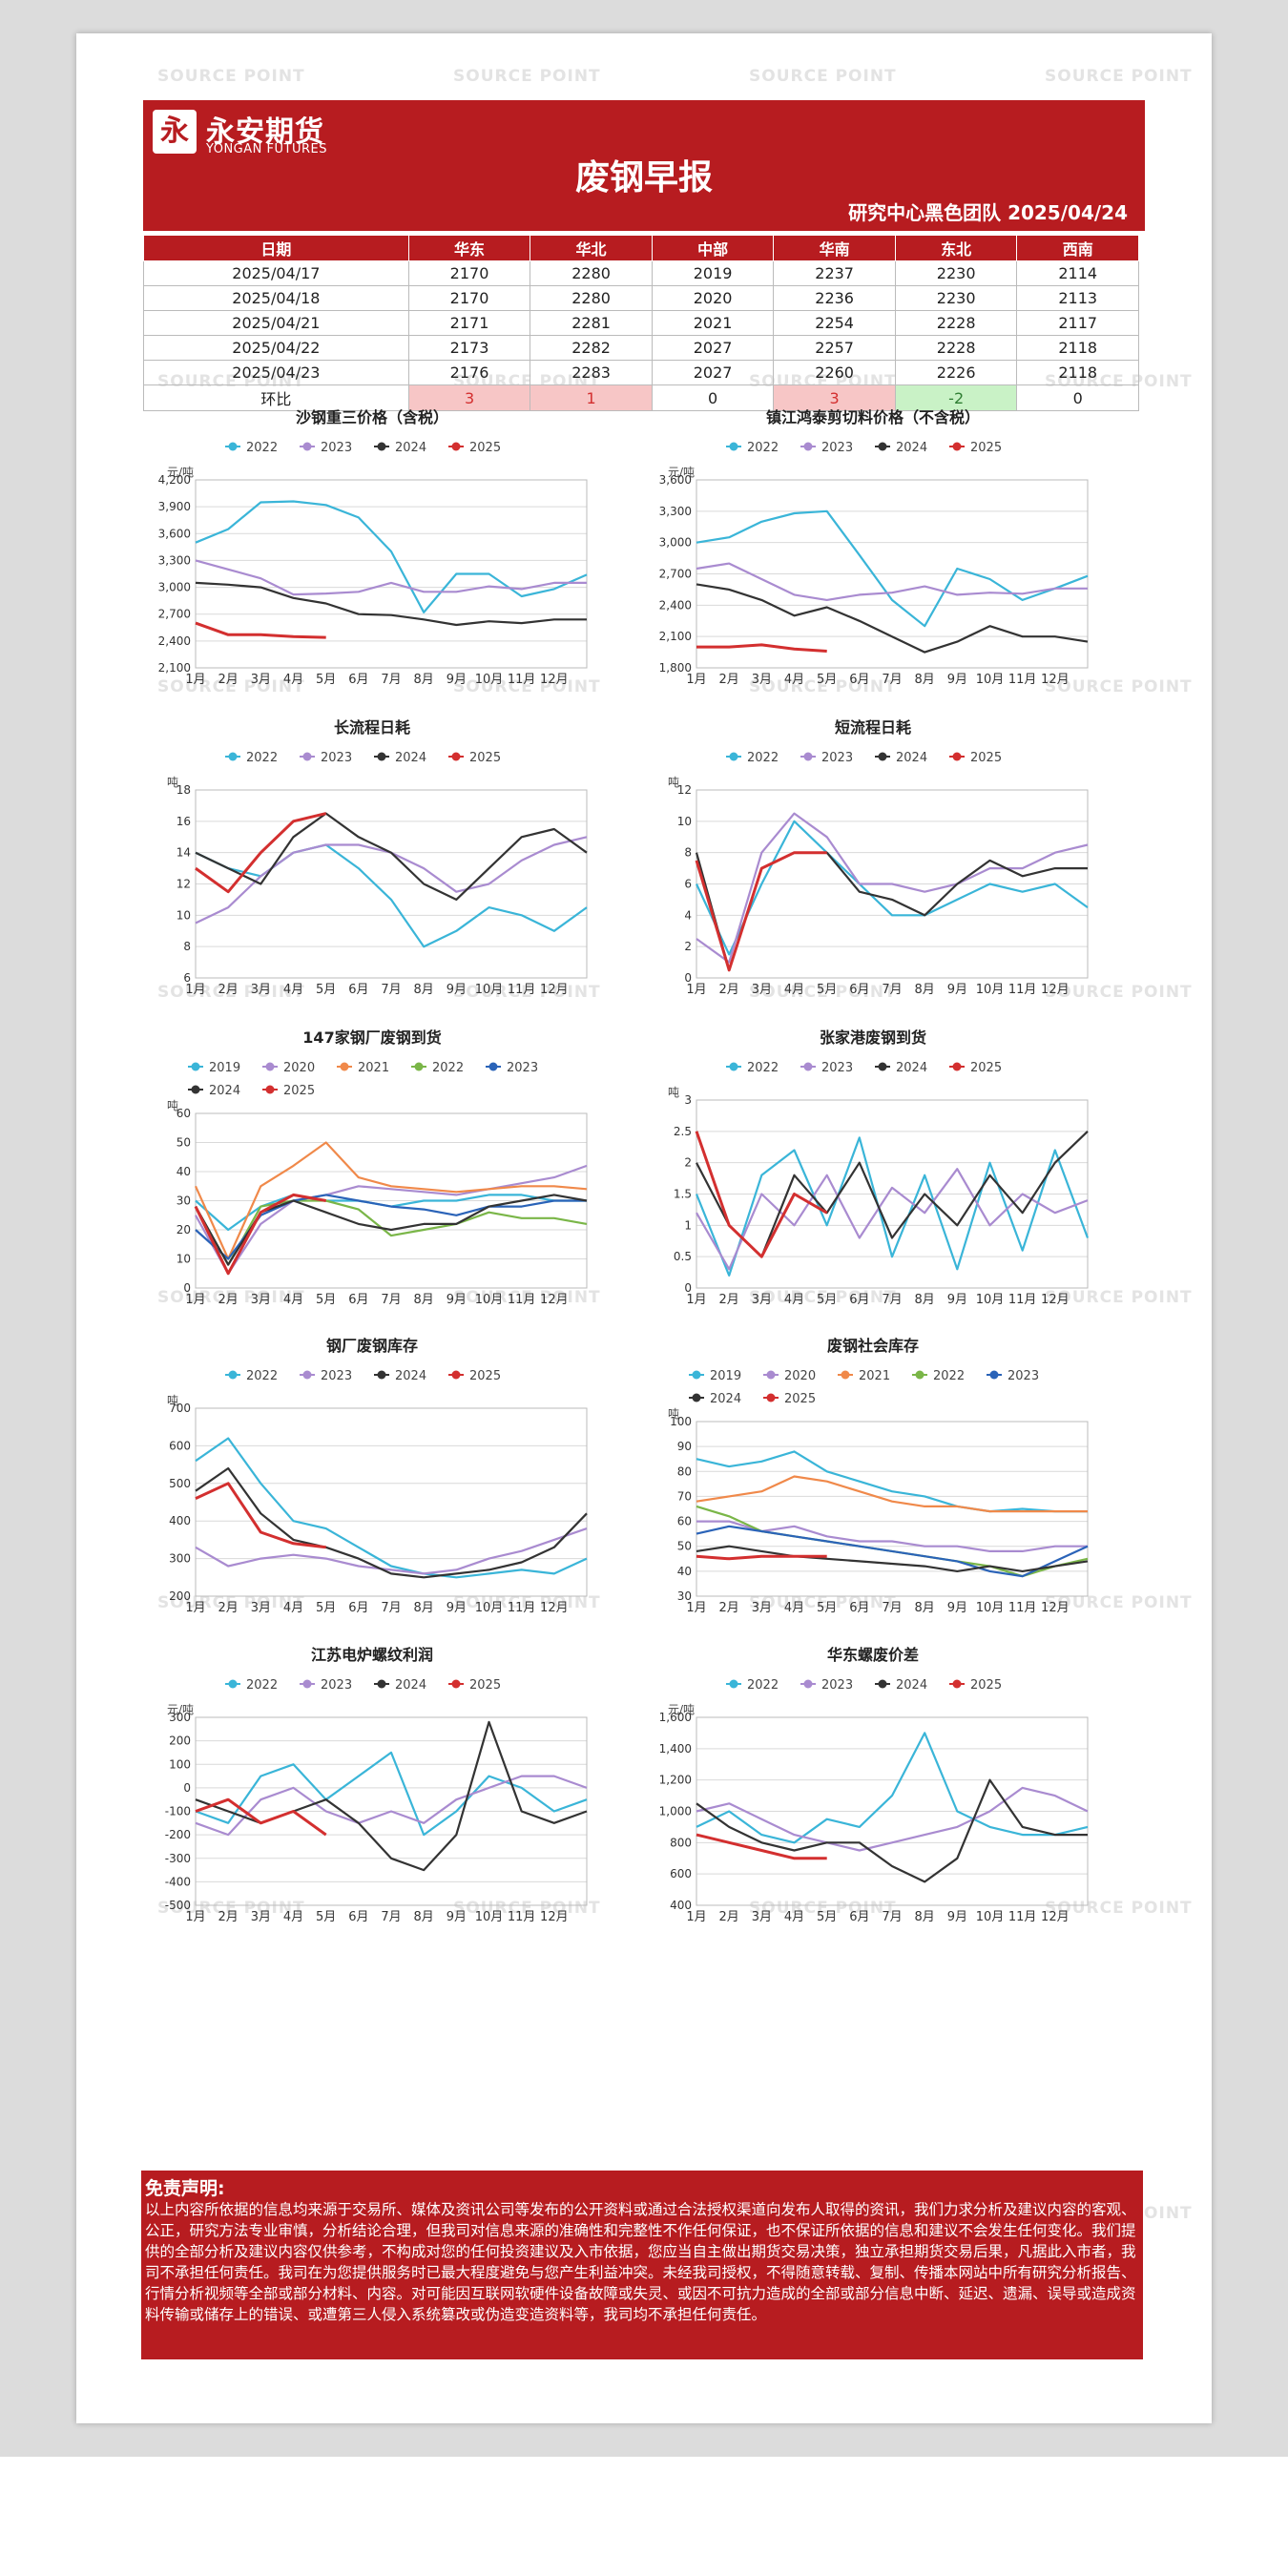 This screenshot has width=1288, height=2576. What do you see at coordinates (729, 1917) in the screenshot?
I see `x-tick-label: 2月` at bounding box center [729, 1917].